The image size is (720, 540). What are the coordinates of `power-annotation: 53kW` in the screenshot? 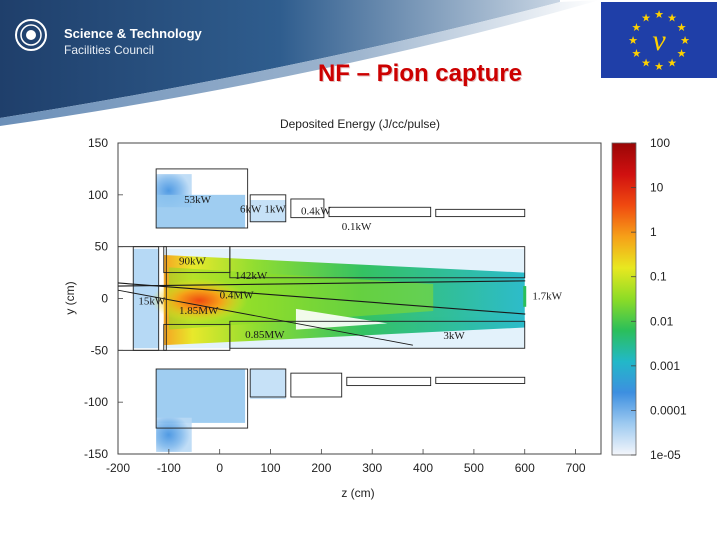 It's located at (198, 200).